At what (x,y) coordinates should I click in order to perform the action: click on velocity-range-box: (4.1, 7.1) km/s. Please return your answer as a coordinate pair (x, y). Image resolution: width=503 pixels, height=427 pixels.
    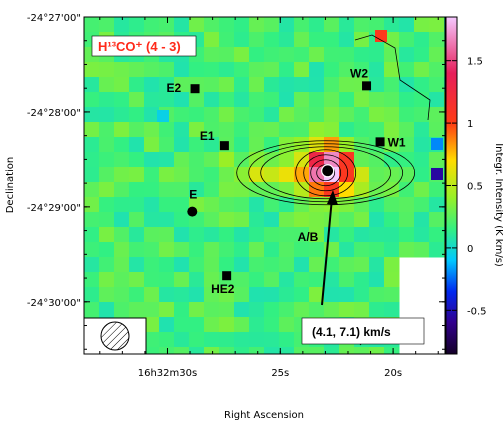
    Looking at the image, I should click on (363, 331).